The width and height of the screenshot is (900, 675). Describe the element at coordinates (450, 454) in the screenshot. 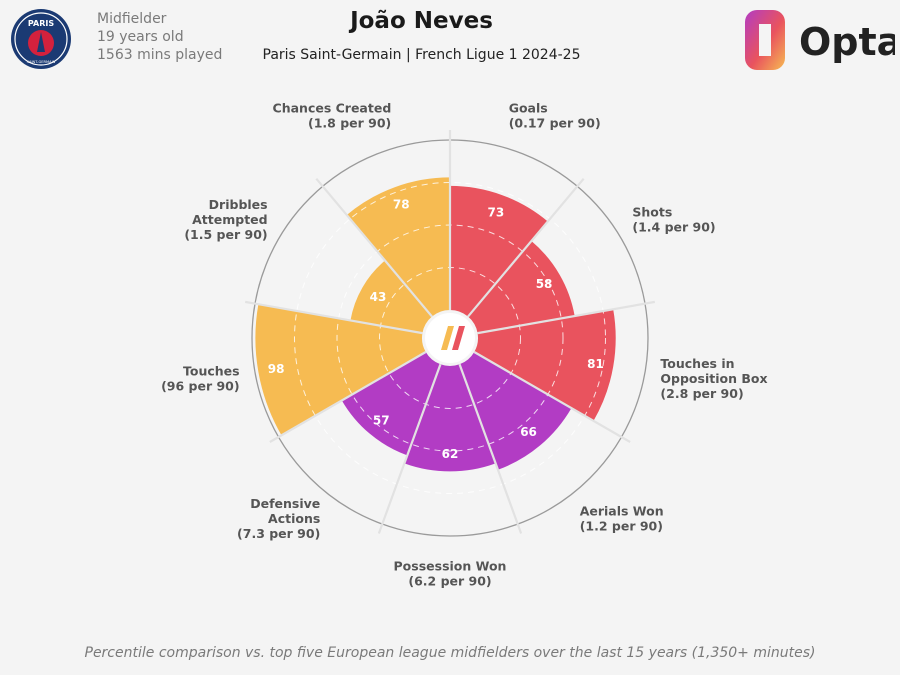

I see `value-label-4: 62` at that location.